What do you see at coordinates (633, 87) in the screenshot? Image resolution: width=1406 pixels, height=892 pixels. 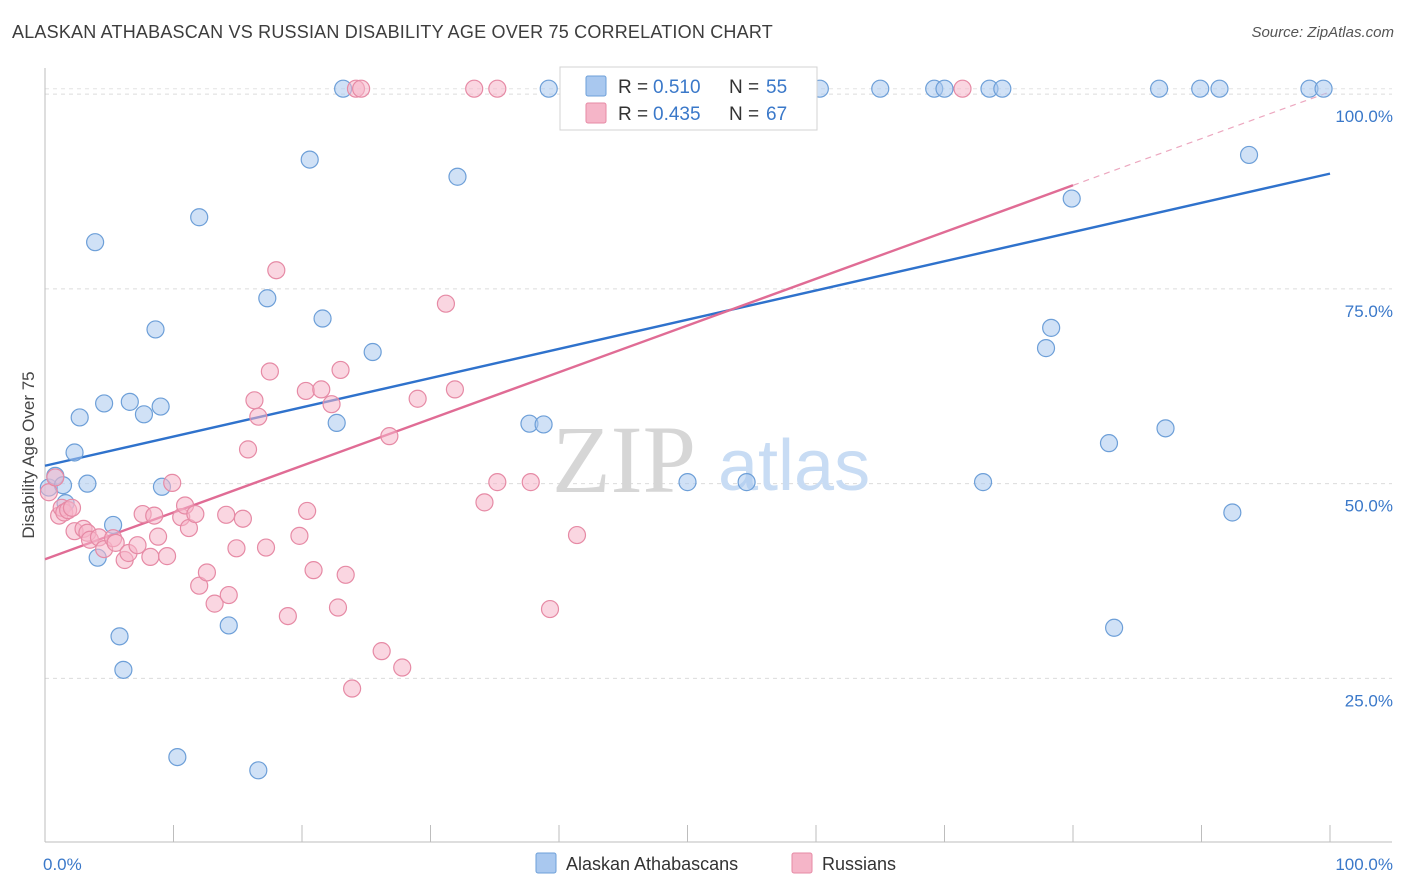 I see `stats-r-label-1: R =` at bounding box center [633, 87].